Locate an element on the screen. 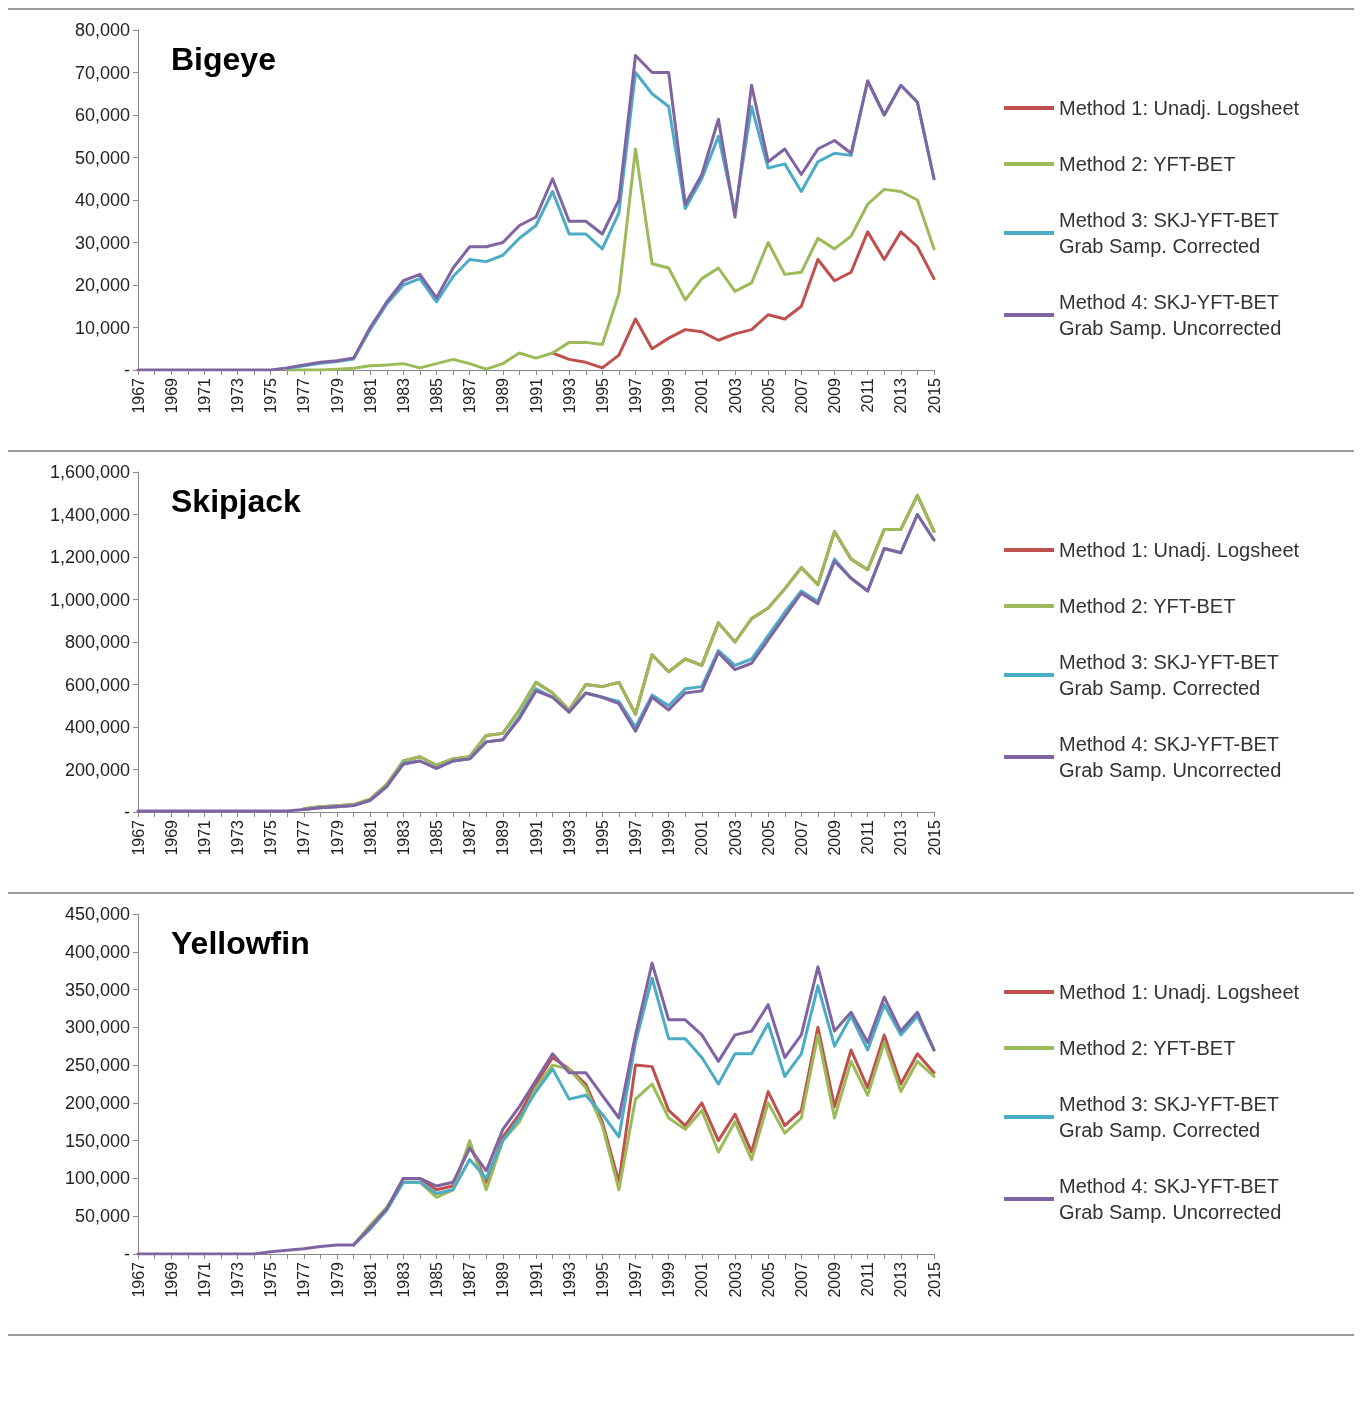  y-tick-label: 10,000 is located at coordinates (102, 327).